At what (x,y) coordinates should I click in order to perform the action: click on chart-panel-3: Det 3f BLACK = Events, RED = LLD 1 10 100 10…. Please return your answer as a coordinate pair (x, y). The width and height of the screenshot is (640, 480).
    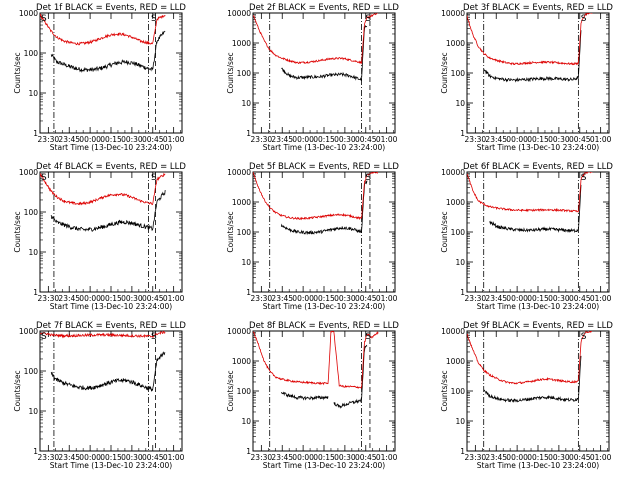
    Looking at the image, I should click on (526, 77).